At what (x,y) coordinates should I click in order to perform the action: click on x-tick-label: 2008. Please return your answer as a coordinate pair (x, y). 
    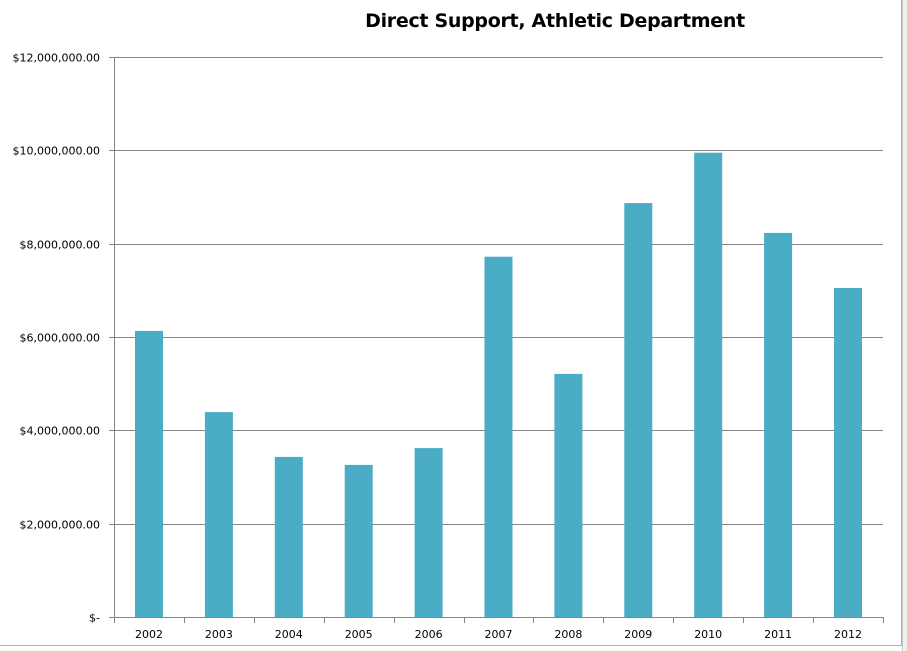
    Looking at the image, I should click on (568, 634).